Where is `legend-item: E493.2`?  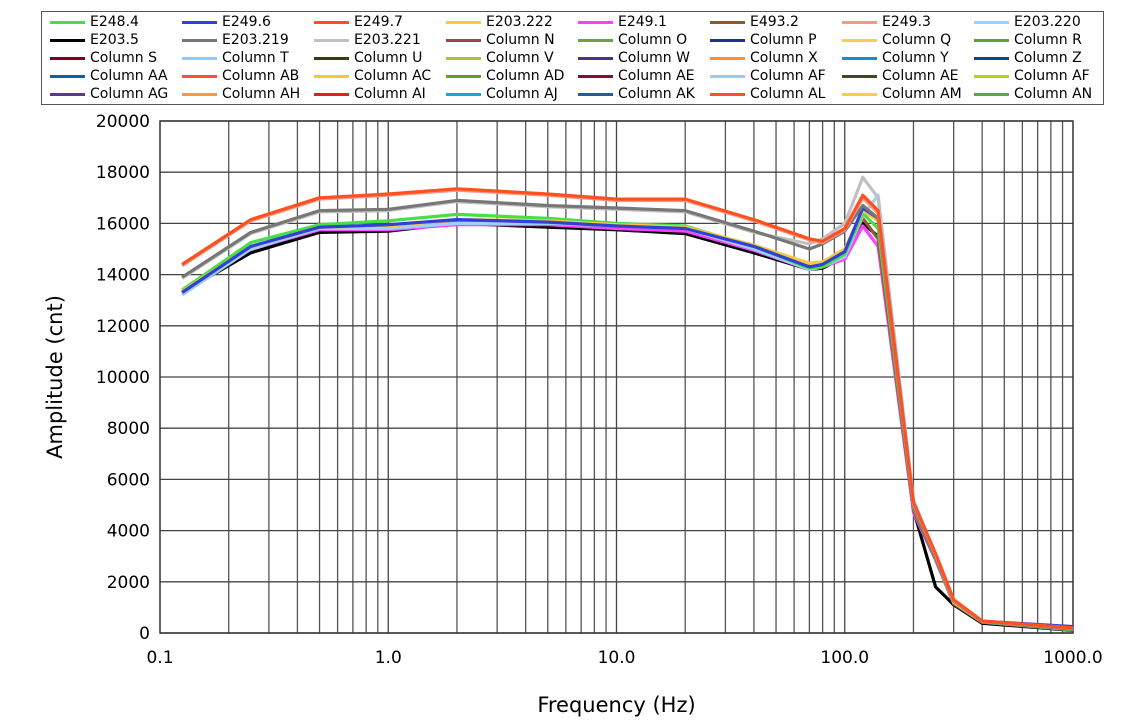 legend-item: E493.2 is located at coordinates (754, 22).